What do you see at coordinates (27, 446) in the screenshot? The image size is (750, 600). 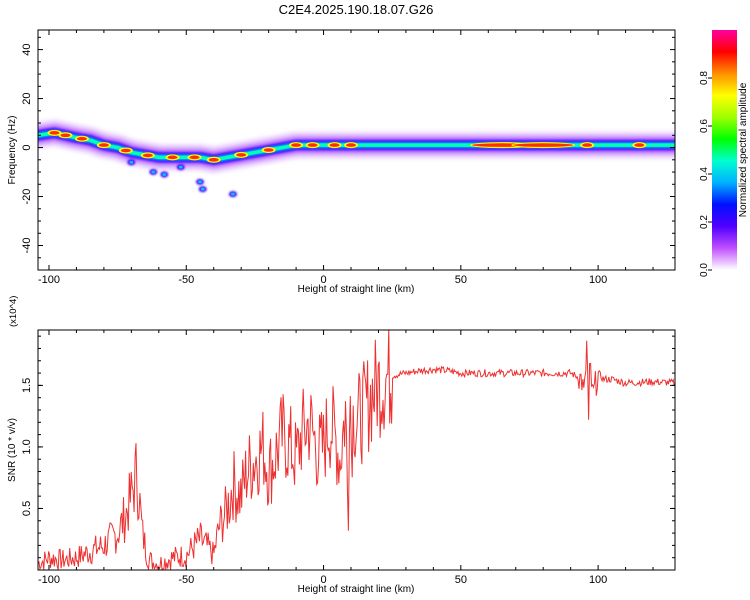 I see `y-tick-label: 1.0` at bounding box center [27, 446].